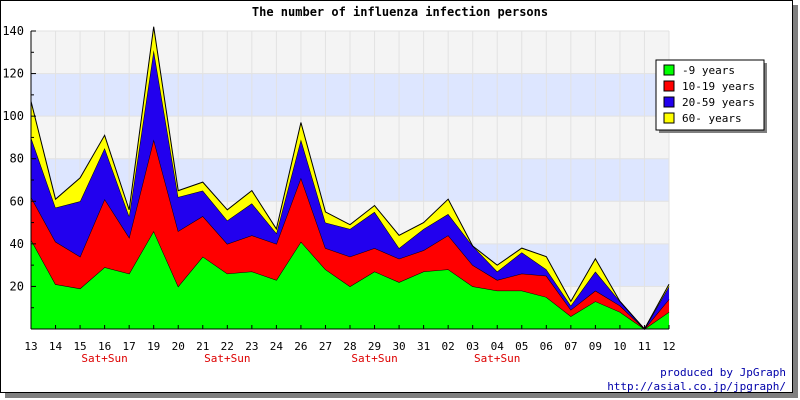 This screenshot has height=400, width=800. I want to click on x-tick-label: 13, so click(30, 346).